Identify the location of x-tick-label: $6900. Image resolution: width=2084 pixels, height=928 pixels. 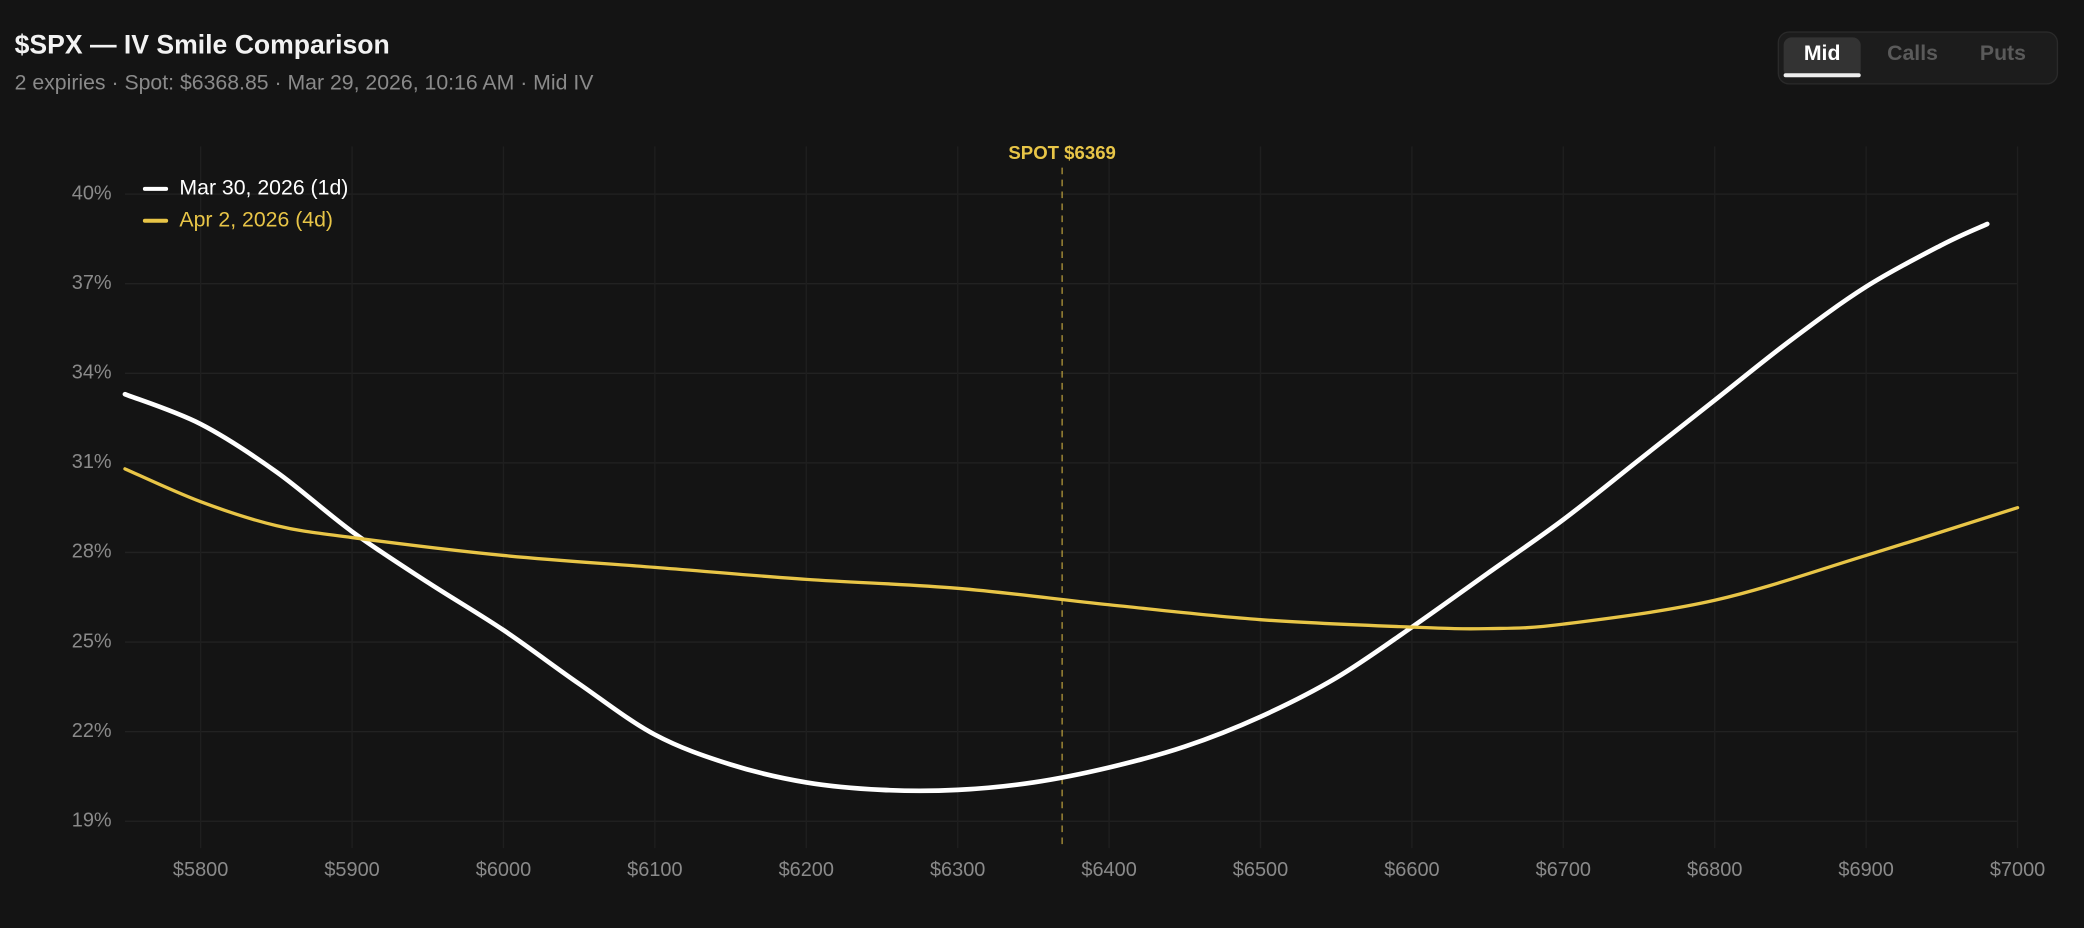
(1865, 870).